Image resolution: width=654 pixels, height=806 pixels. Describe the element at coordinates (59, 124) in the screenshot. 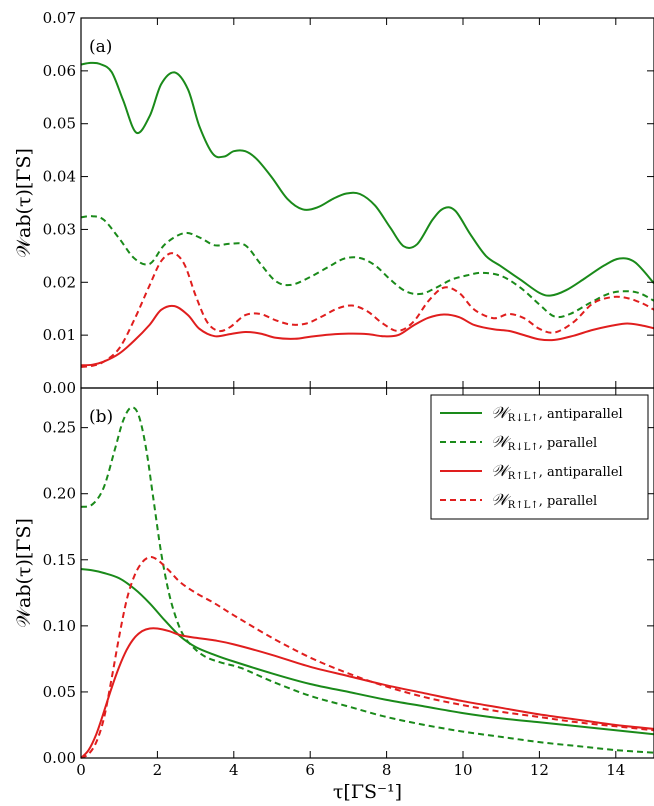

I see `panel-a-ytick-label: 0.05` at that location.